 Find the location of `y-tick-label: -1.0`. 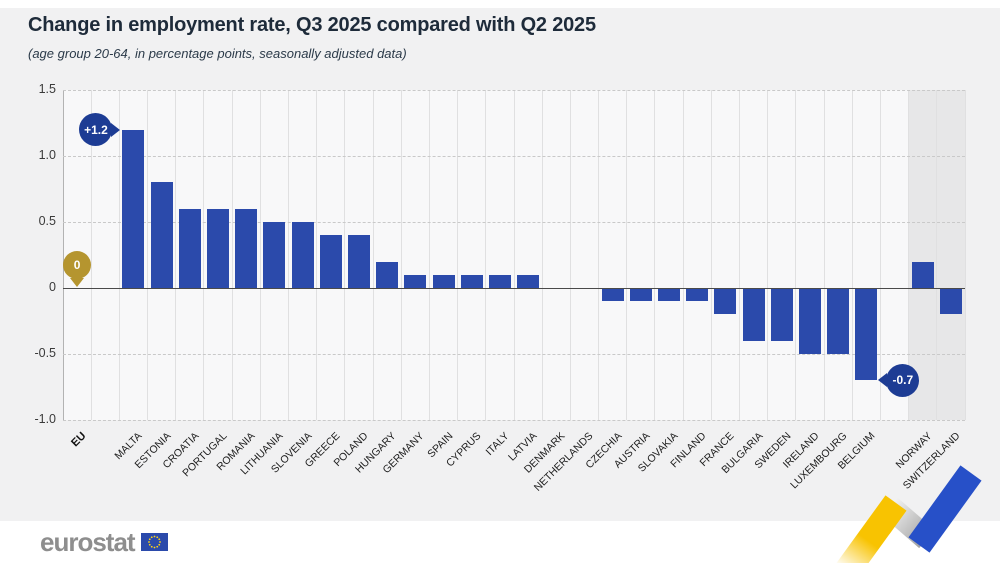

y-tick-label: -1.0 is located at coordinates (45, 419).